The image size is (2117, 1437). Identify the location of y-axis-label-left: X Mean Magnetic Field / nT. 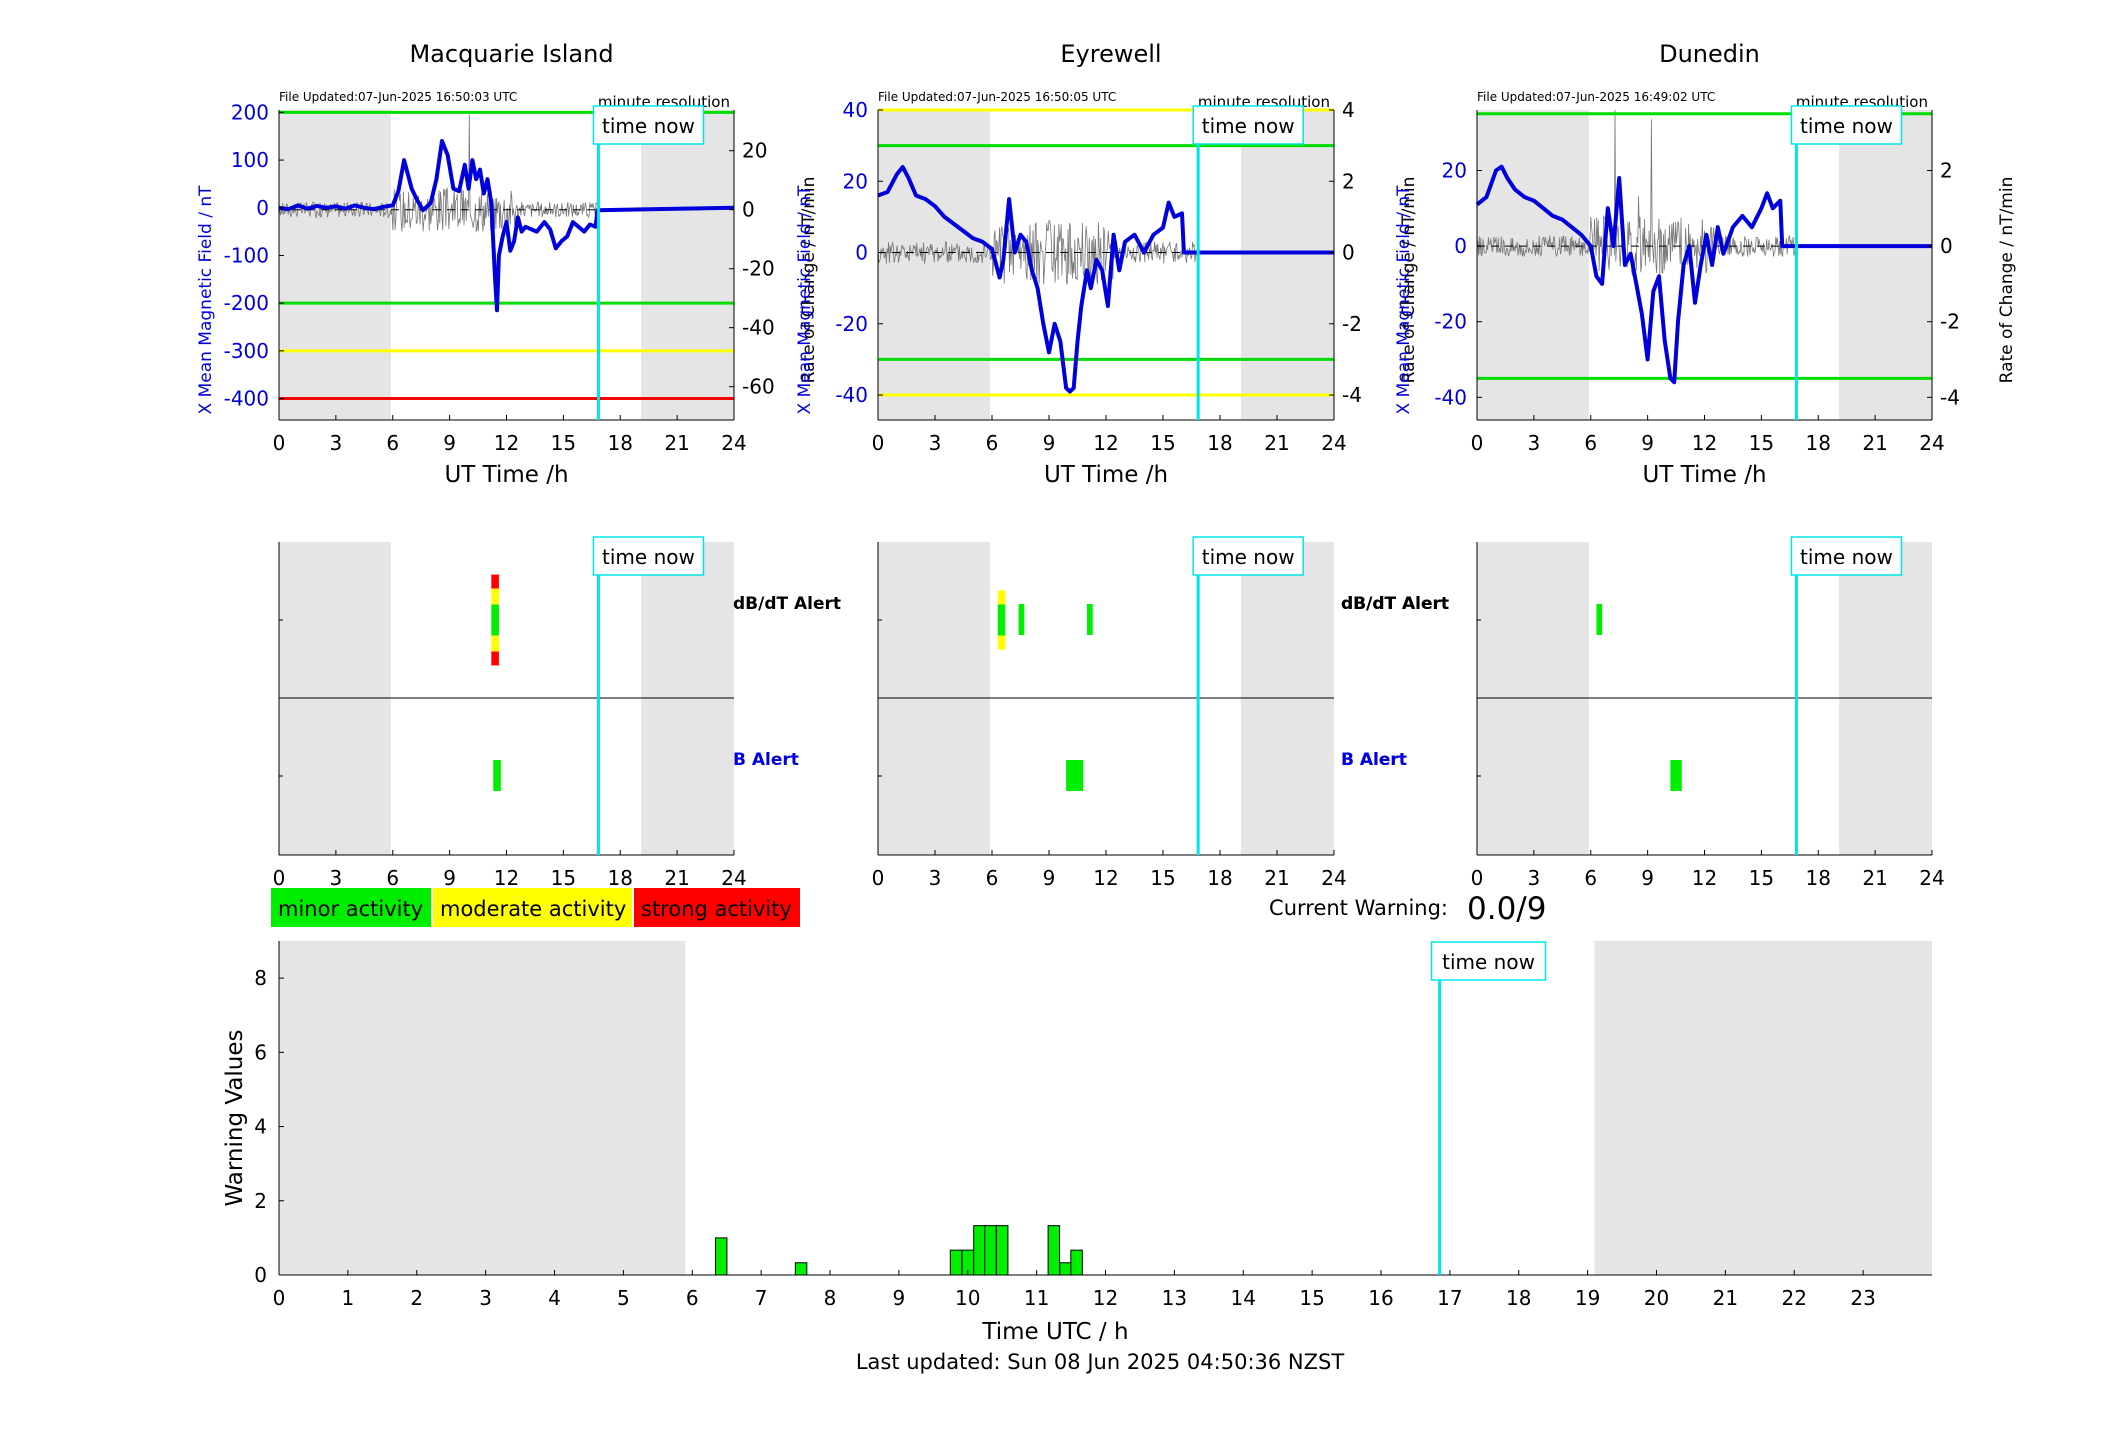
(1404, 300).